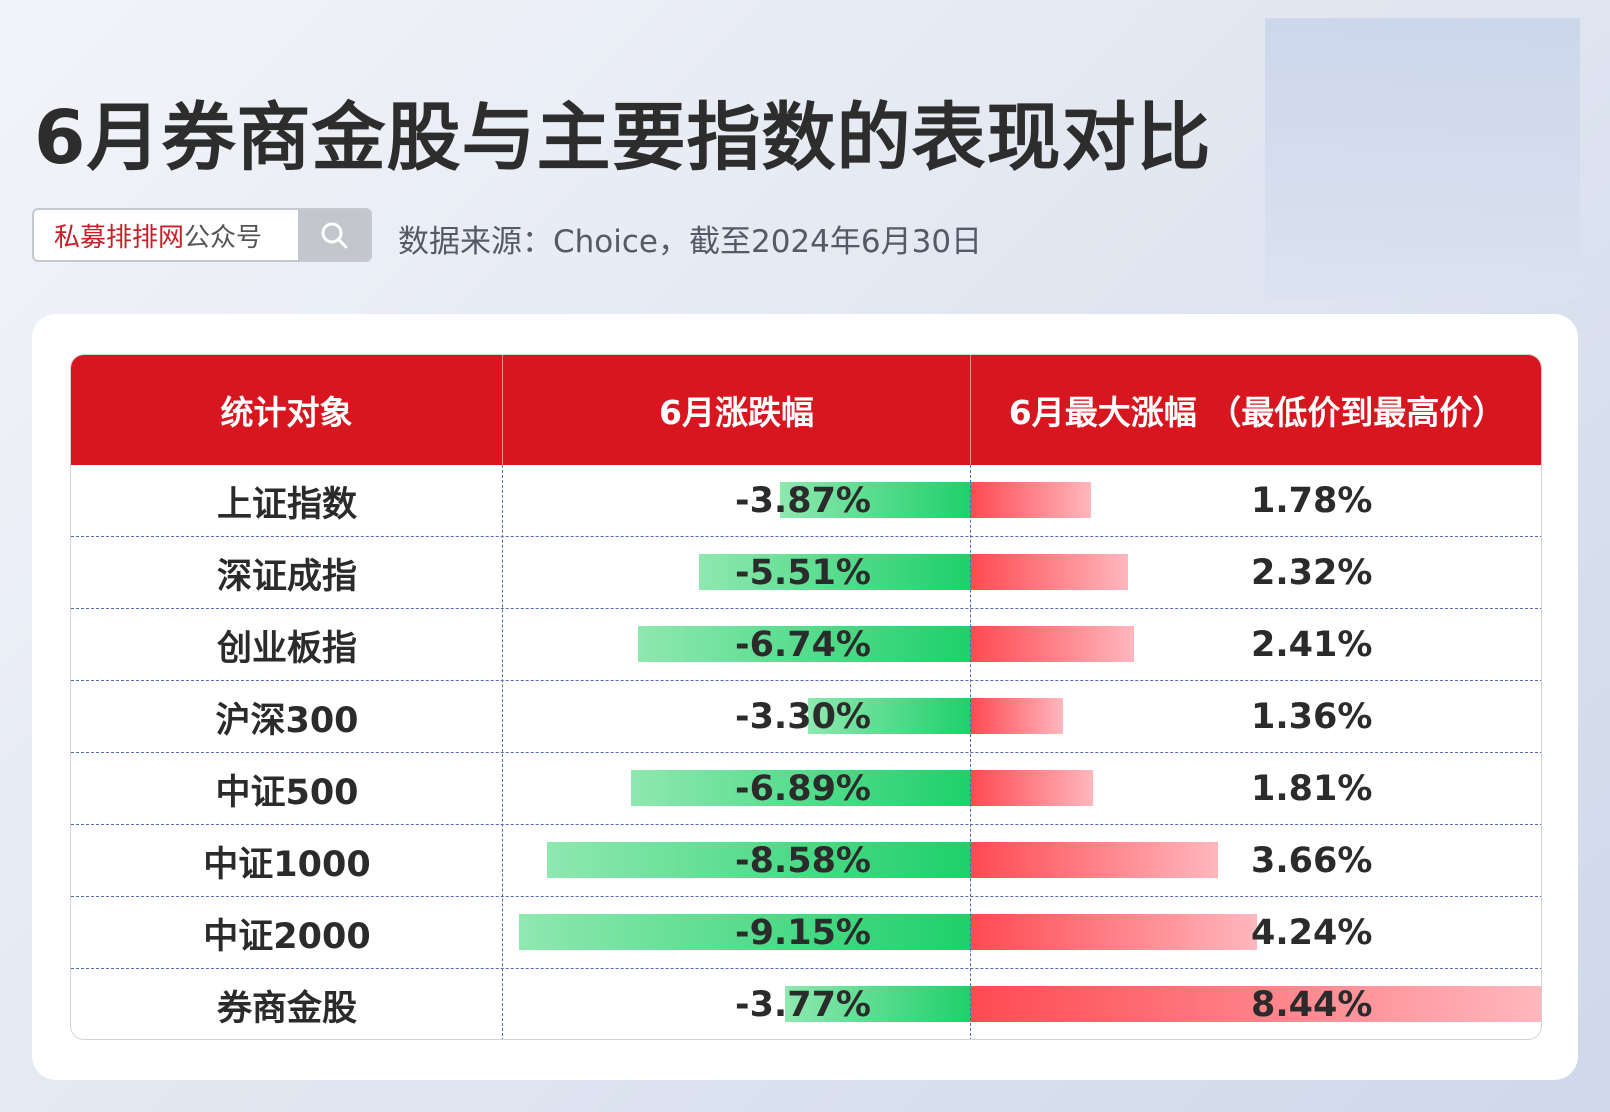  What do you see at coordinates (286, 576) in the screenshot?
I see `row-name: 深证成指` at bounding box center [286, 576].